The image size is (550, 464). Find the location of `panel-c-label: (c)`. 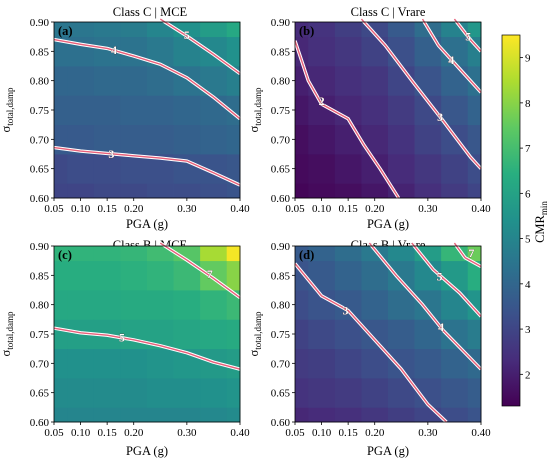

panel-c-label: (c) is located at coordinates (65, 255).